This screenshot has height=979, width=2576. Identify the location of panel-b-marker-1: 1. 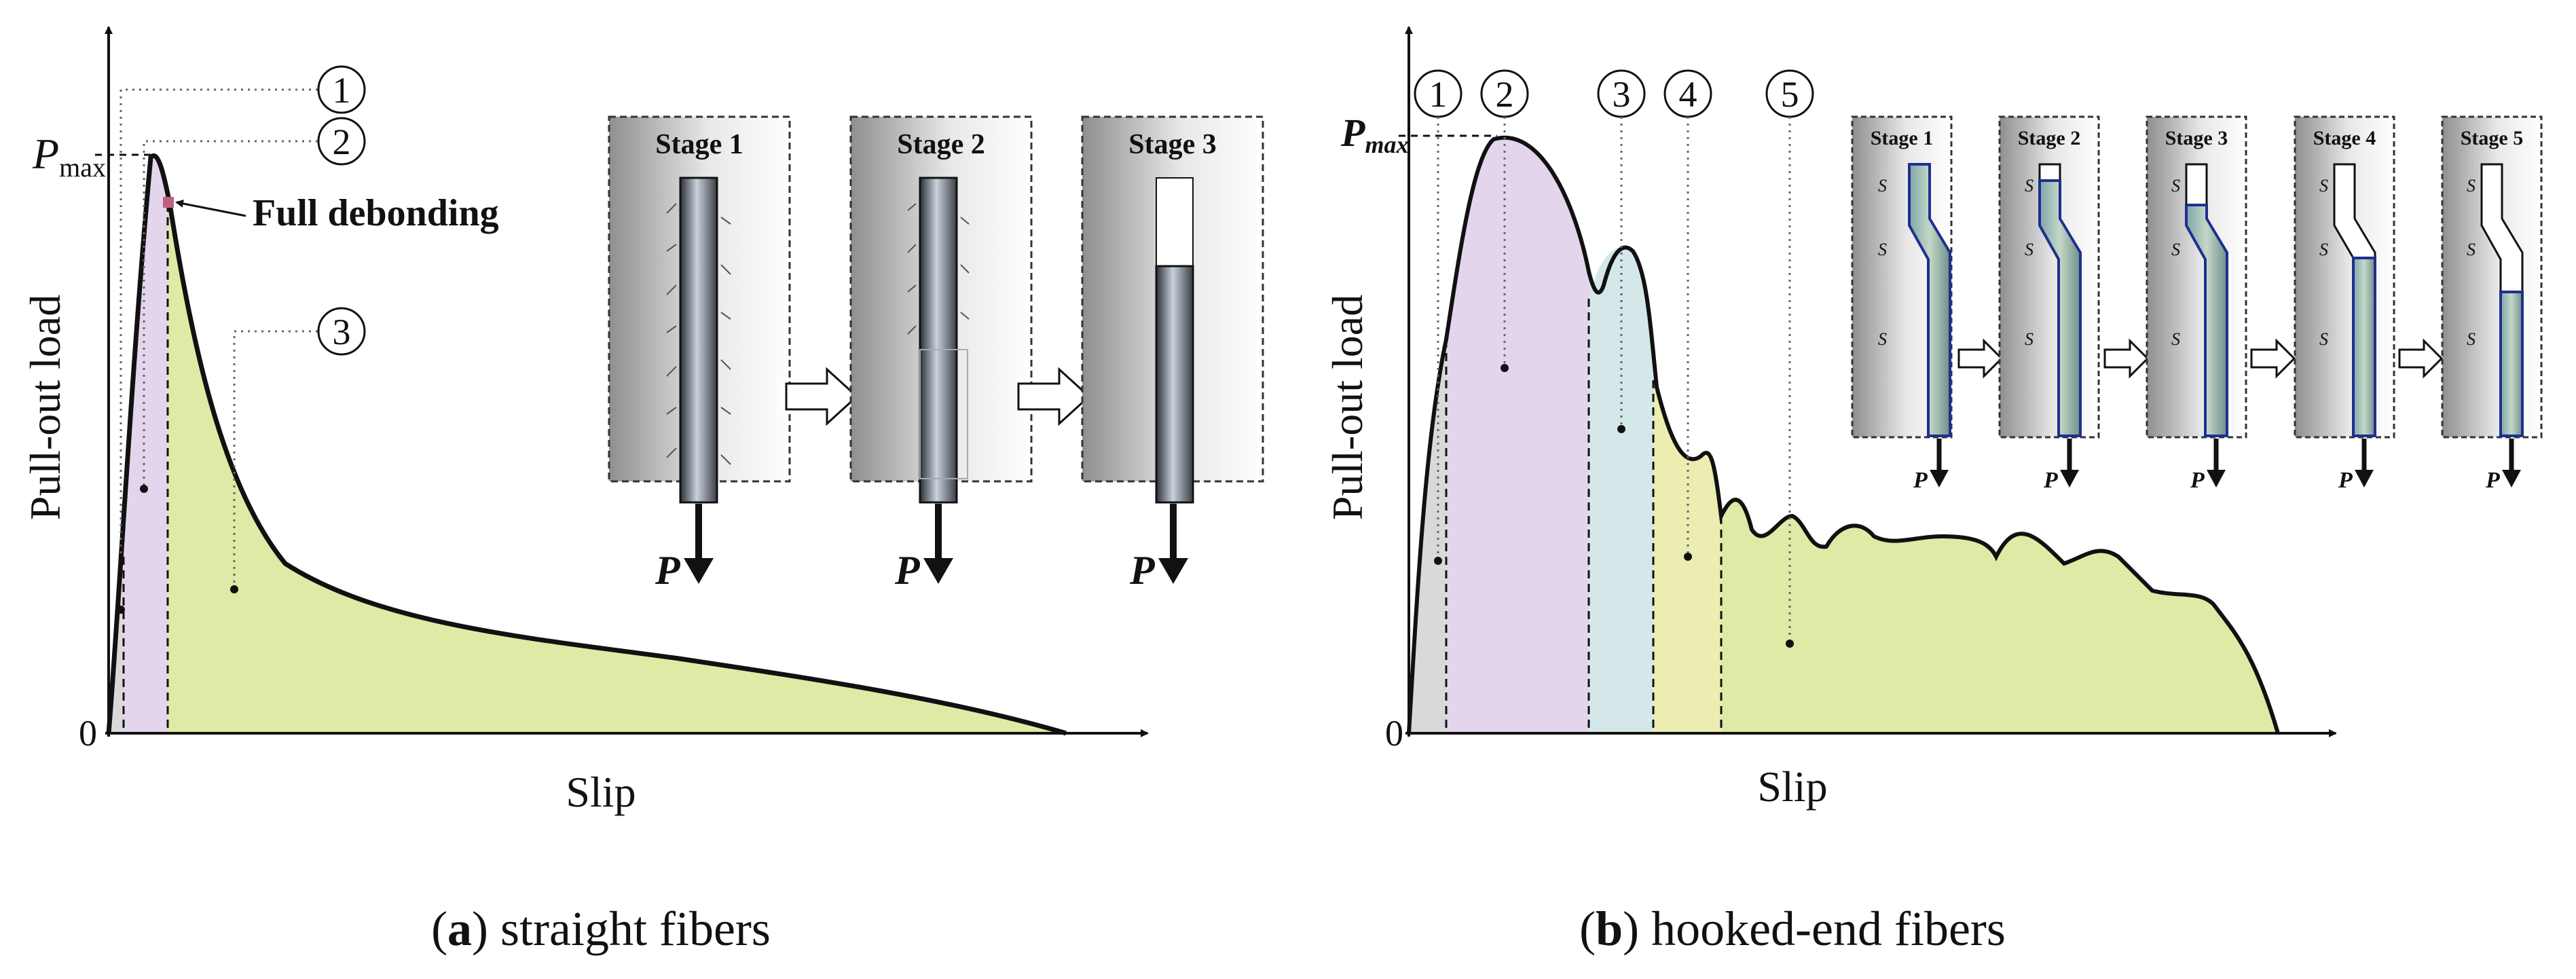
(1438, 317).